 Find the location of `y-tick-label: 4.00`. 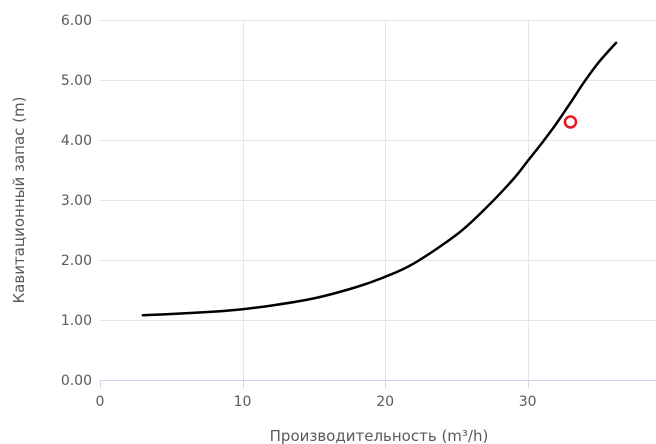

y-tick-label: 4.00 is located at coordinates (76, 141).